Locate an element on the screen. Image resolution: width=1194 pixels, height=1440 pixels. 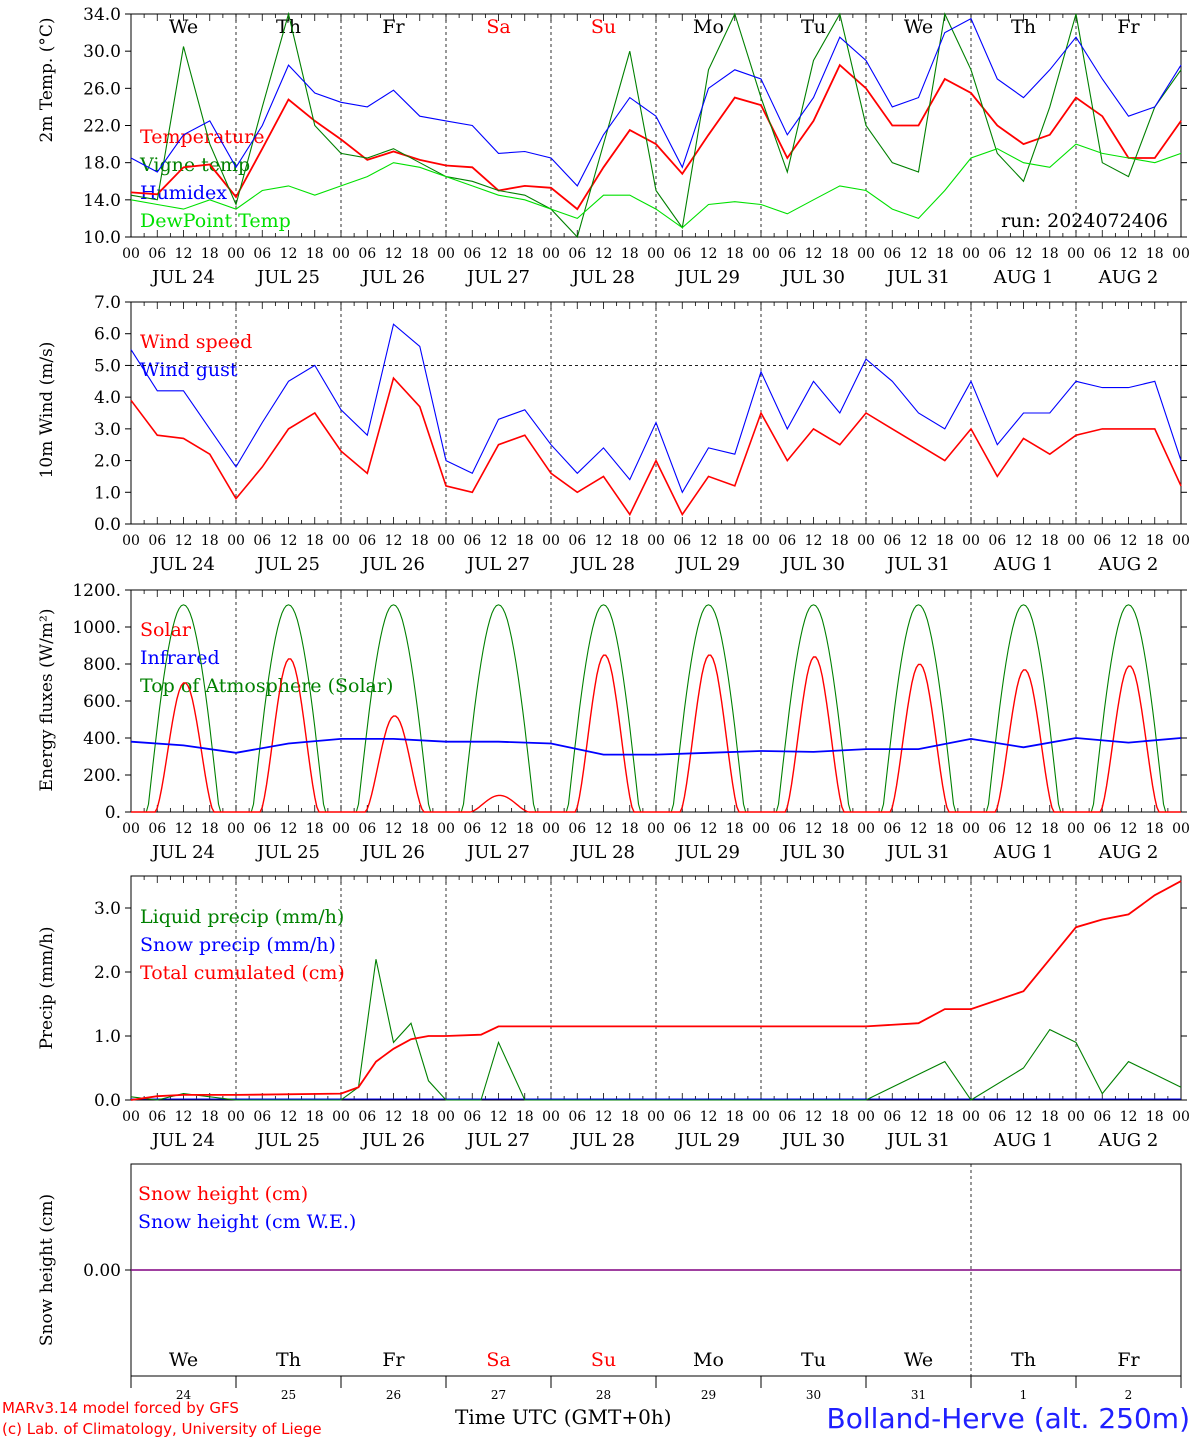
y-tick-label: 7.0 is located at coordinates (107, 303).